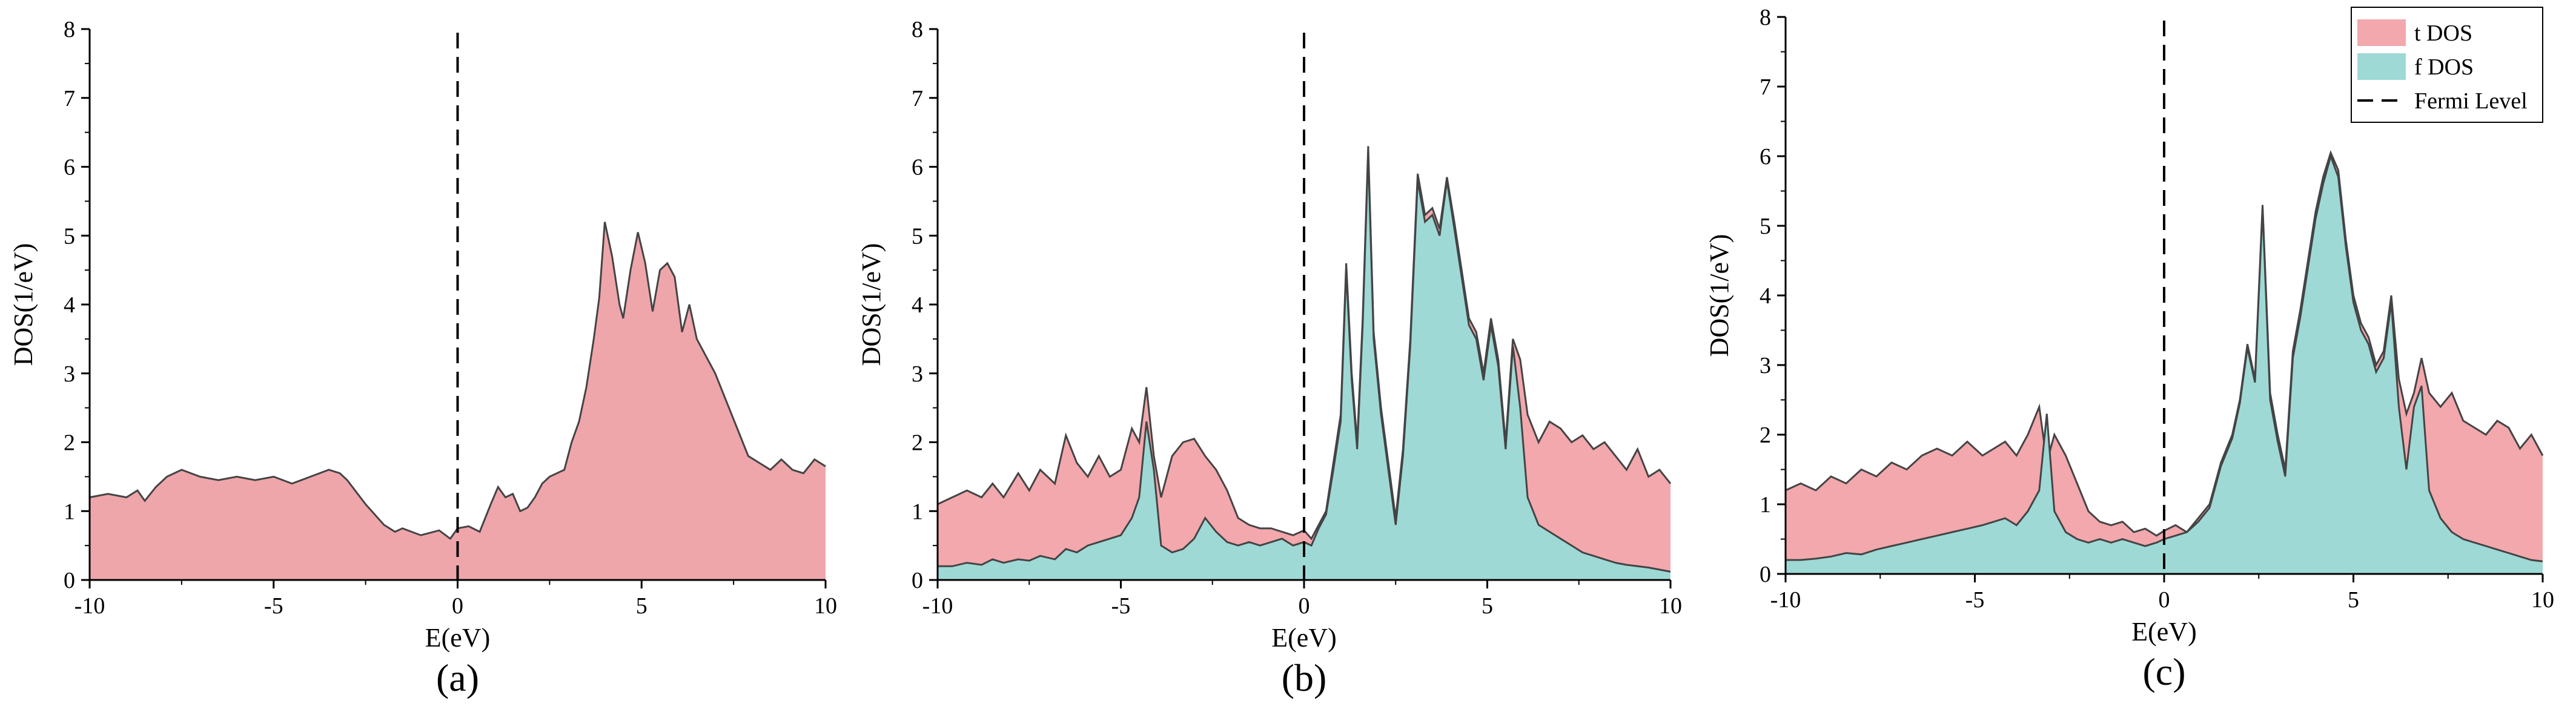 This screenshot has height=718, width=2576. What do you see at coordinates (2163, 671) in the screenshot?
I see `panel-label: (c)` at bounding box center [2163, 671].